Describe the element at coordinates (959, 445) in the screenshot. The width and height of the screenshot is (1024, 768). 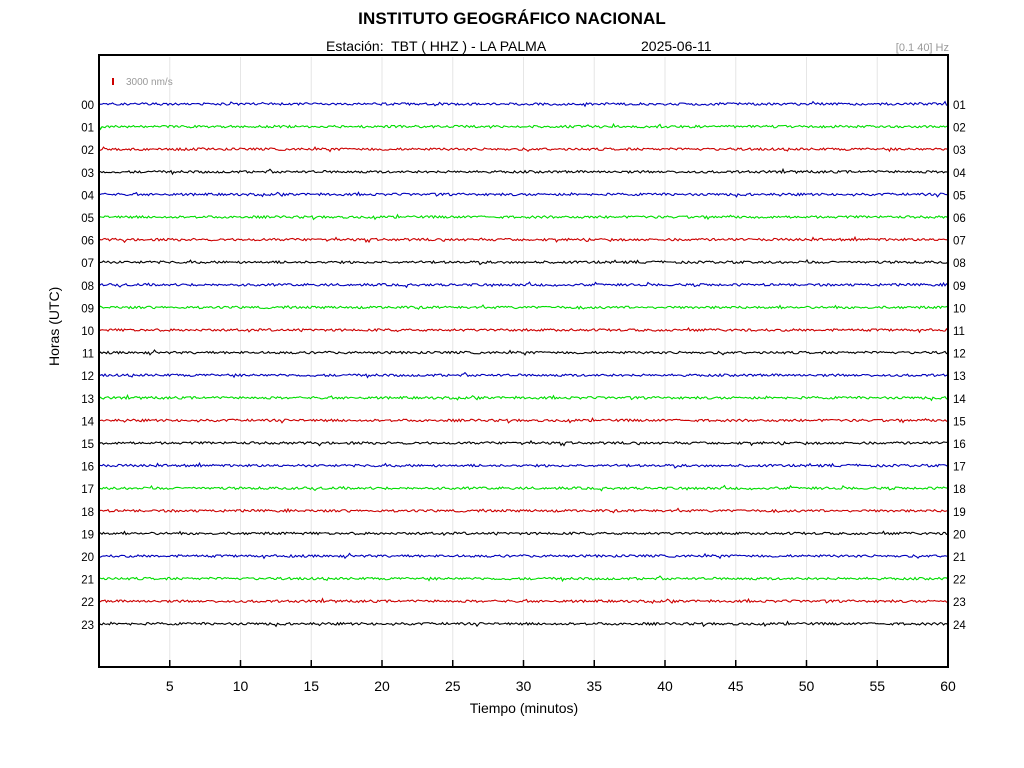
I see `y-tick-label-right: 16` at that location.